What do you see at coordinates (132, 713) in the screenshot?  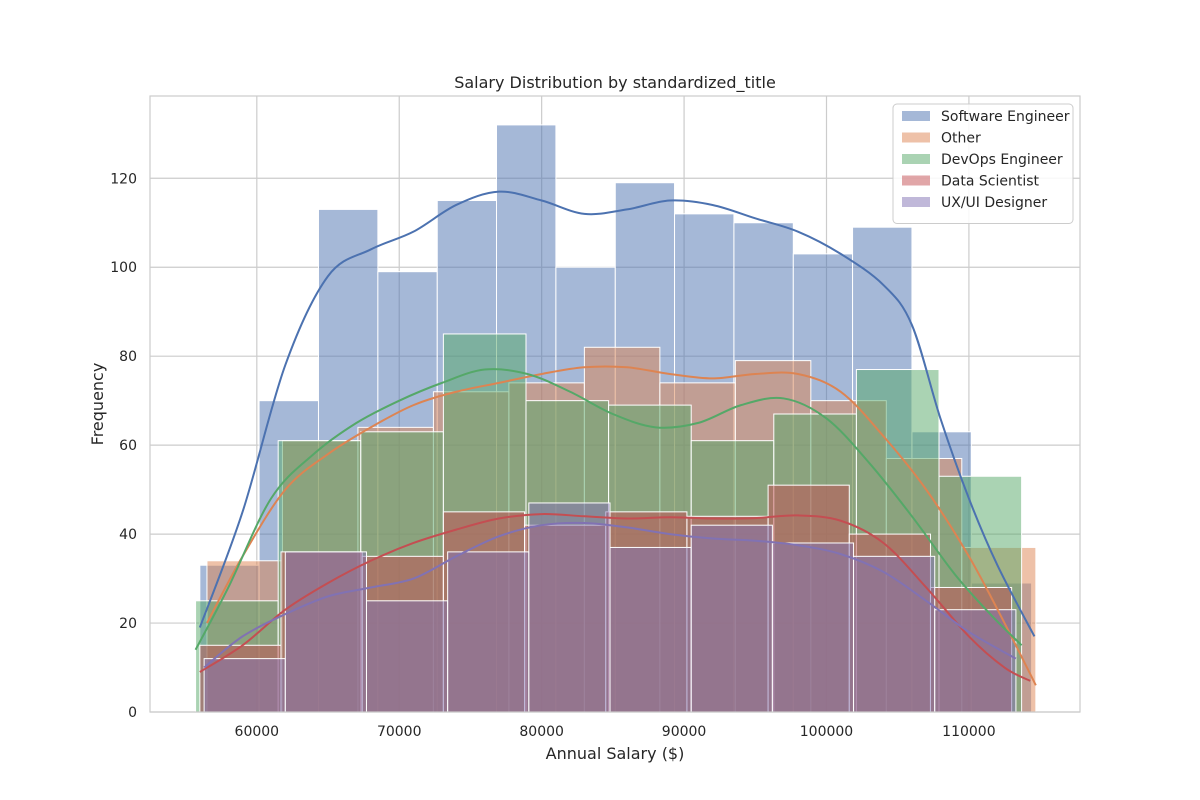 I see `y-tick-label: 0` at bounding box center [132, 713].